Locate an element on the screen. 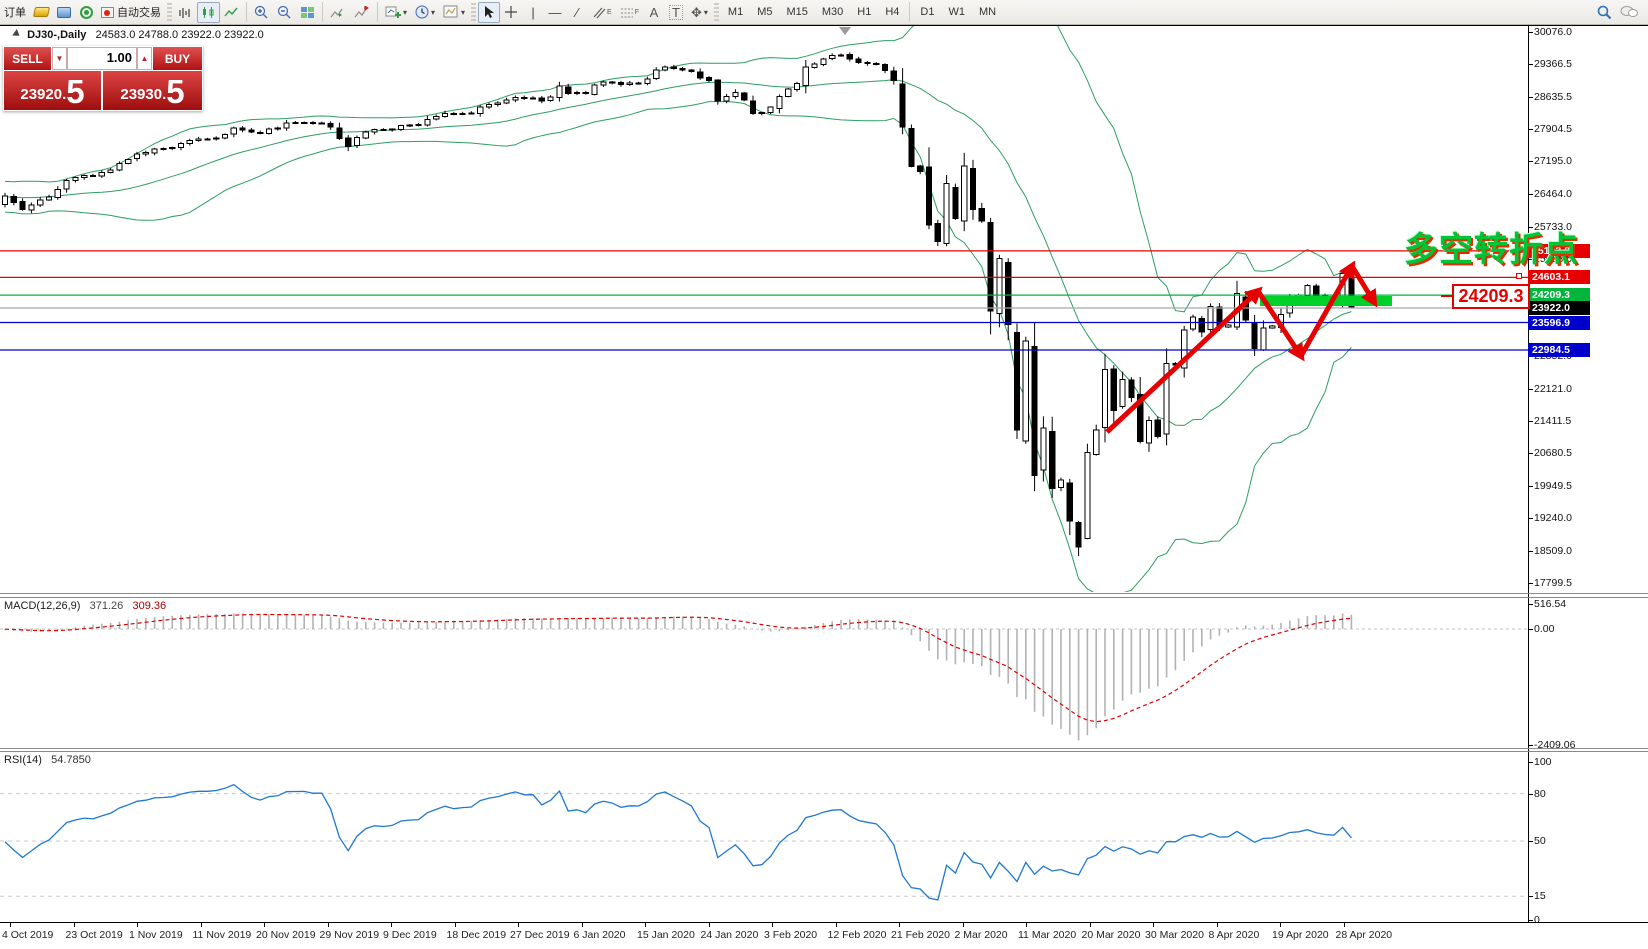 The width and height of the screenshot is (1648, 949). timeframe-button-W1: W1 is located at coordinates (956, 12).